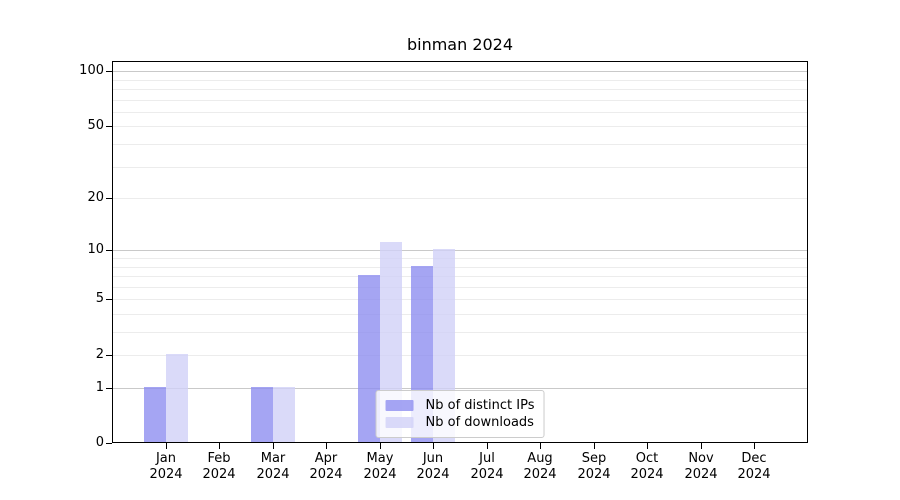 Image resolution: width=900 pixels, height=500 pixels. What do you see at coordinates (433, 446) in the screenshot?
I see `x-tick-mark-jun` at bounding box center [433, 446].